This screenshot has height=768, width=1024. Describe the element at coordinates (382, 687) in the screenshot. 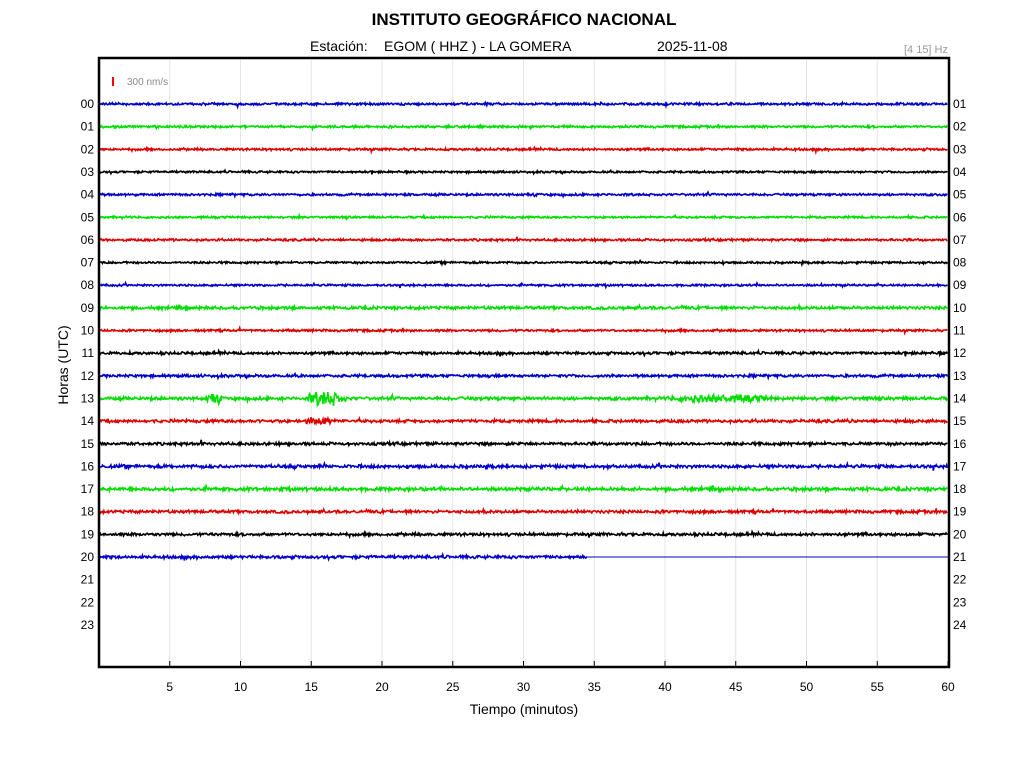

I see `x-tick-label: 20` at that location.